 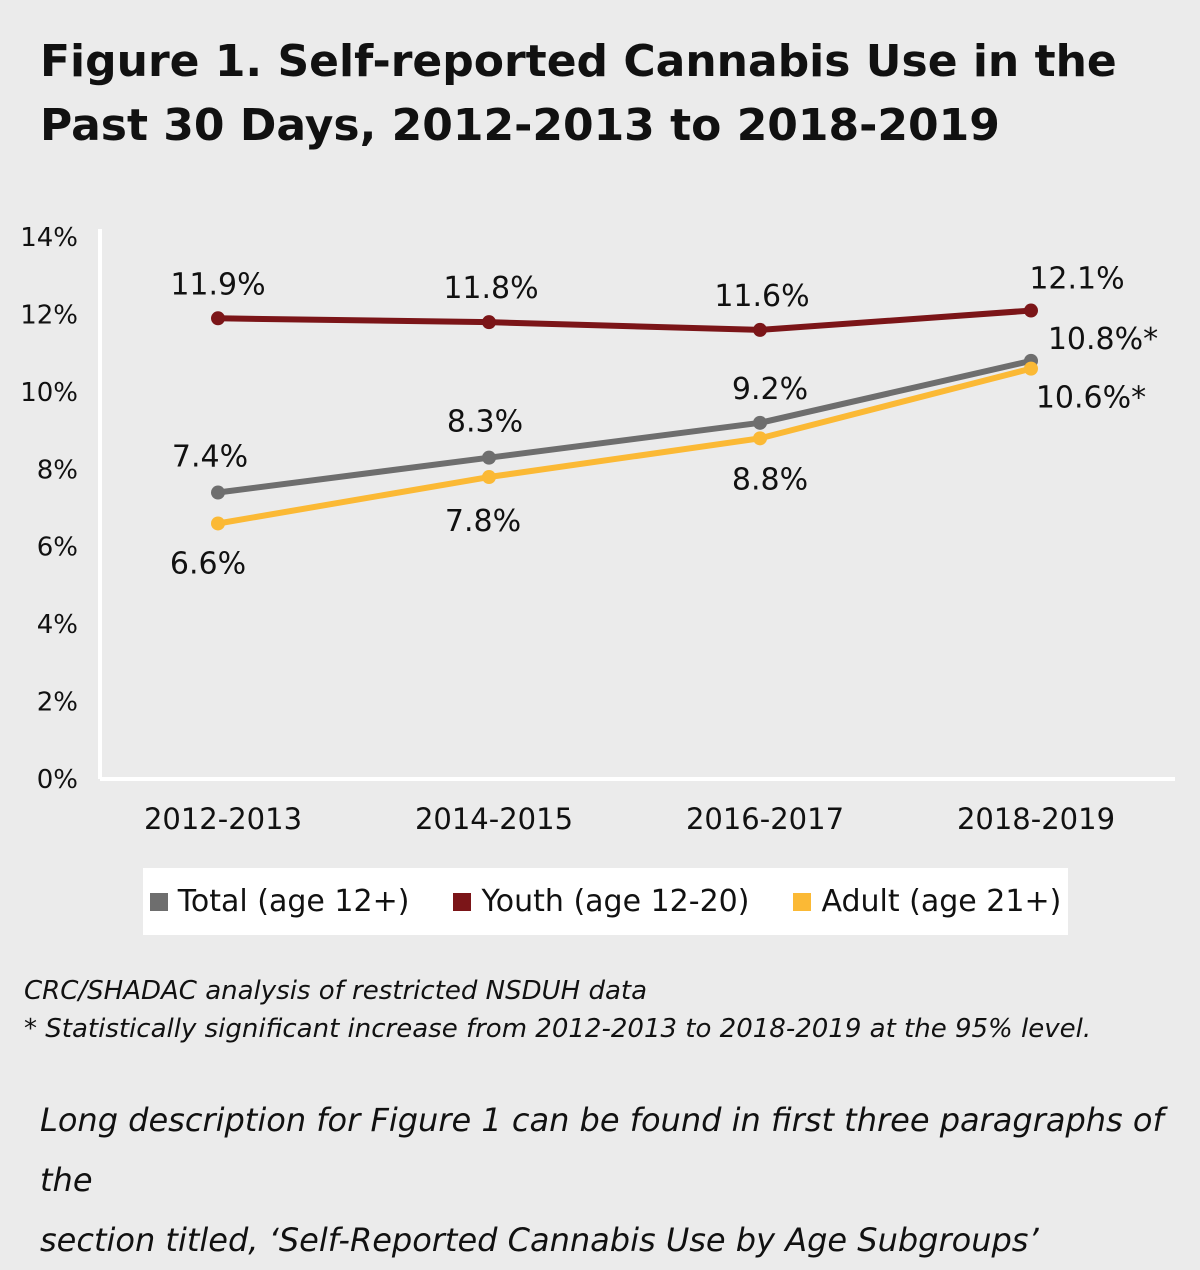 What do you see at coordinates (485, 422) in the screenshot?
I see `data-label-total: 8.3%` at bounding box center [485, 422].